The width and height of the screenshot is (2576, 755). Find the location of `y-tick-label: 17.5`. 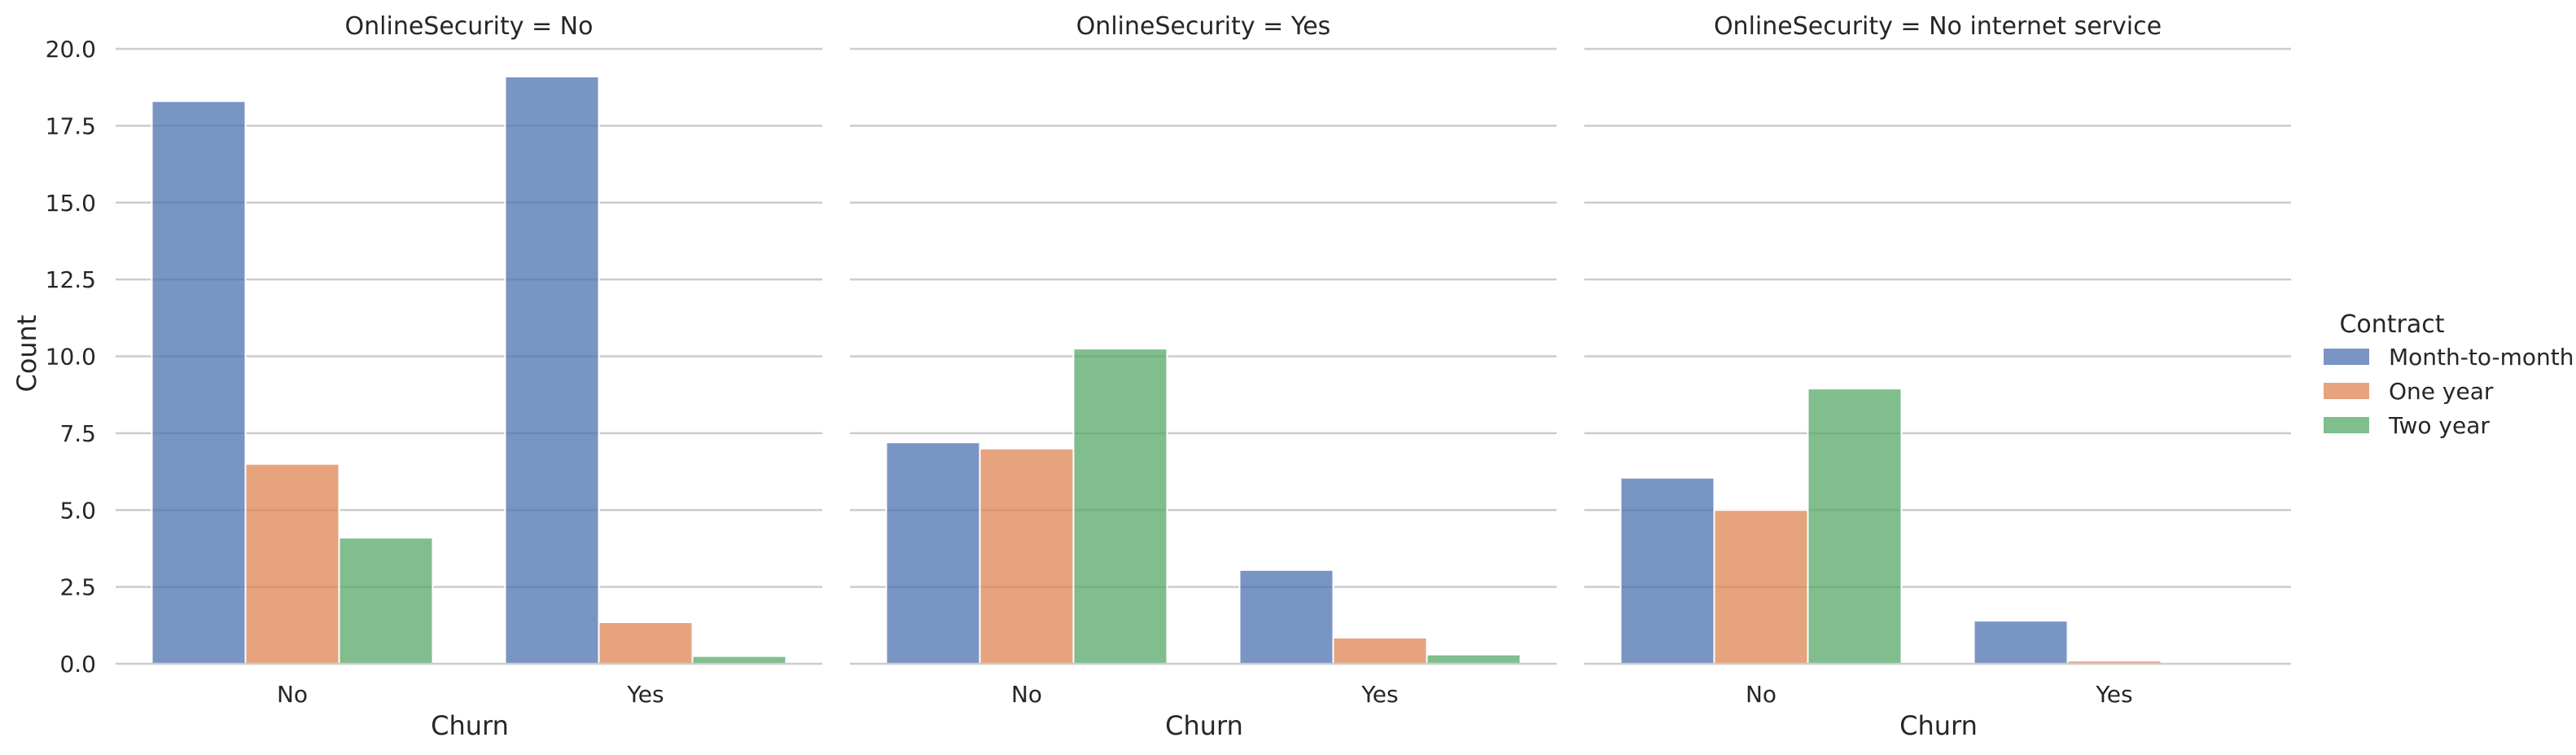

y-tick-label: 17.5 is located at coordinates (71, 125).